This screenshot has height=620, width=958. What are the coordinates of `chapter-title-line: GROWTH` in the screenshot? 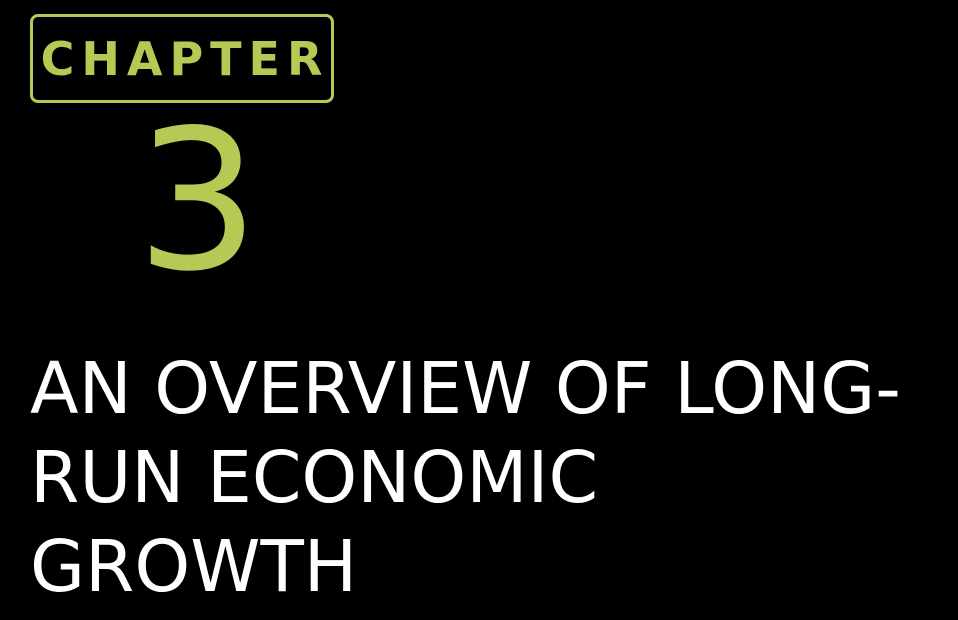 It's located at (194, 566).